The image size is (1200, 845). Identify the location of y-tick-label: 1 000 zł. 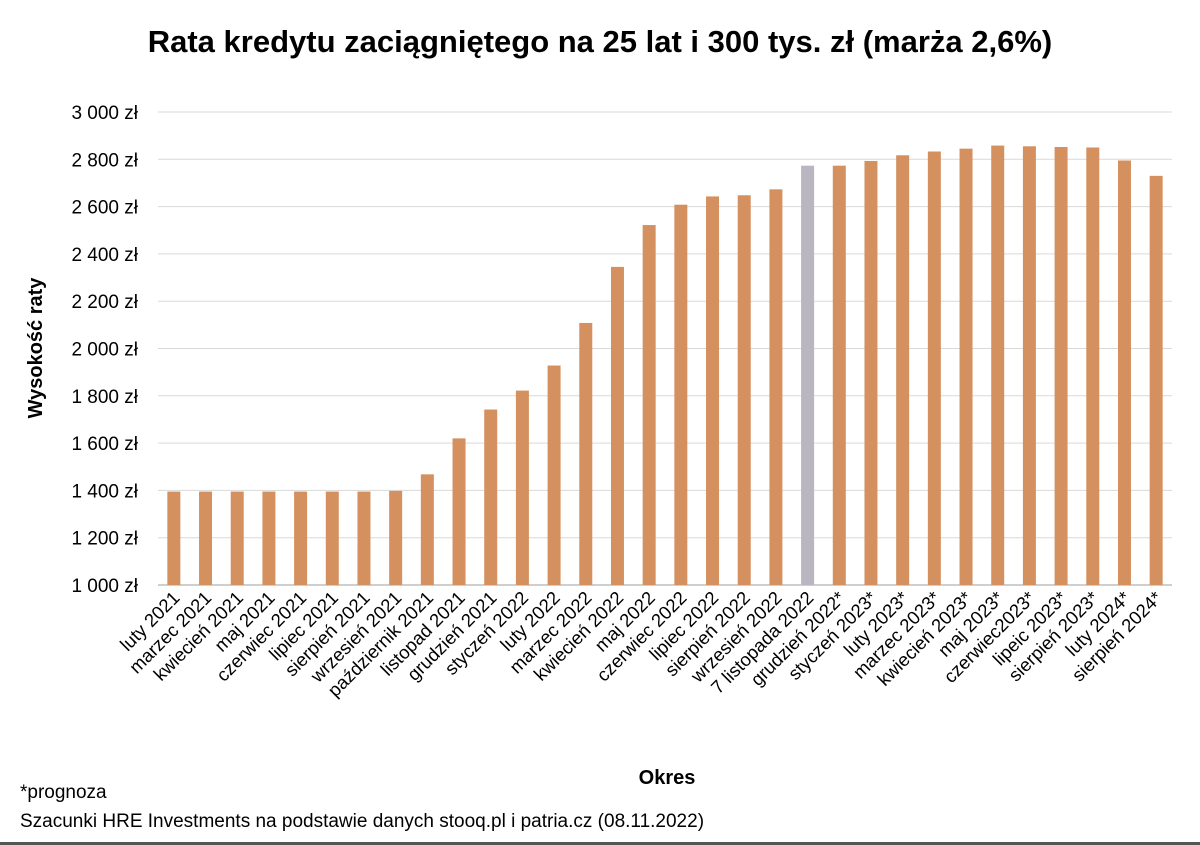
(104, 586).